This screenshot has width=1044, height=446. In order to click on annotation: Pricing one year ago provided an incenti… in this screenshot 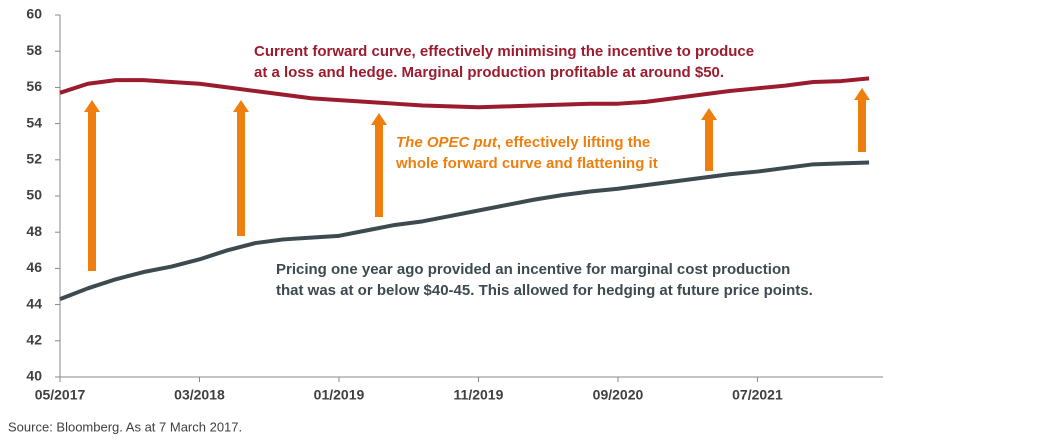, I will do `click(533, 269)`.